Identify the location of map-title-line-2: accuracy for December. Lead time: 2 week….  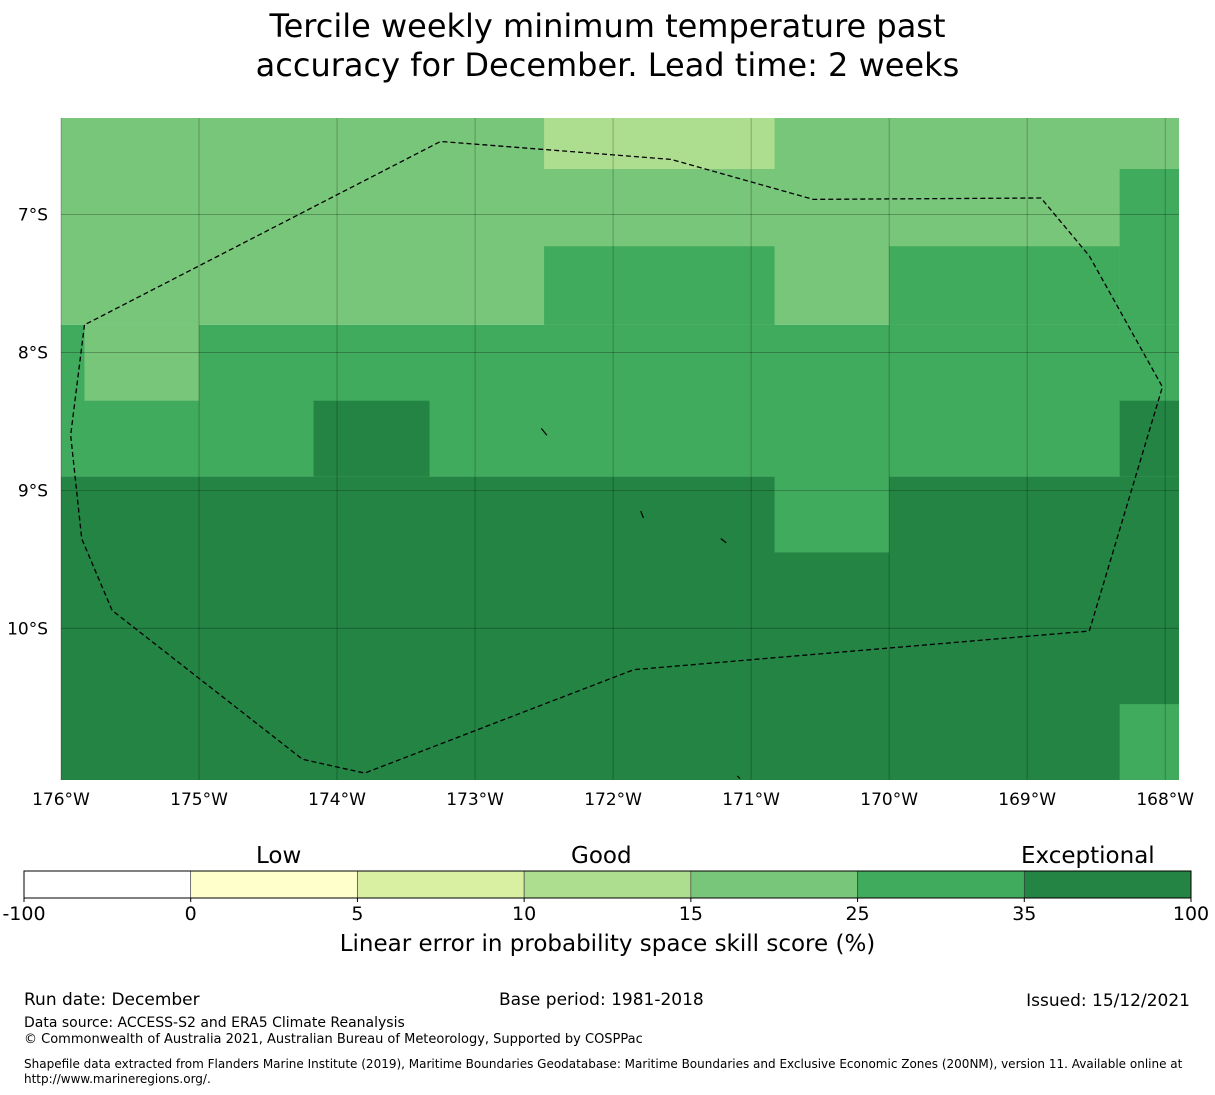
(607, 65).